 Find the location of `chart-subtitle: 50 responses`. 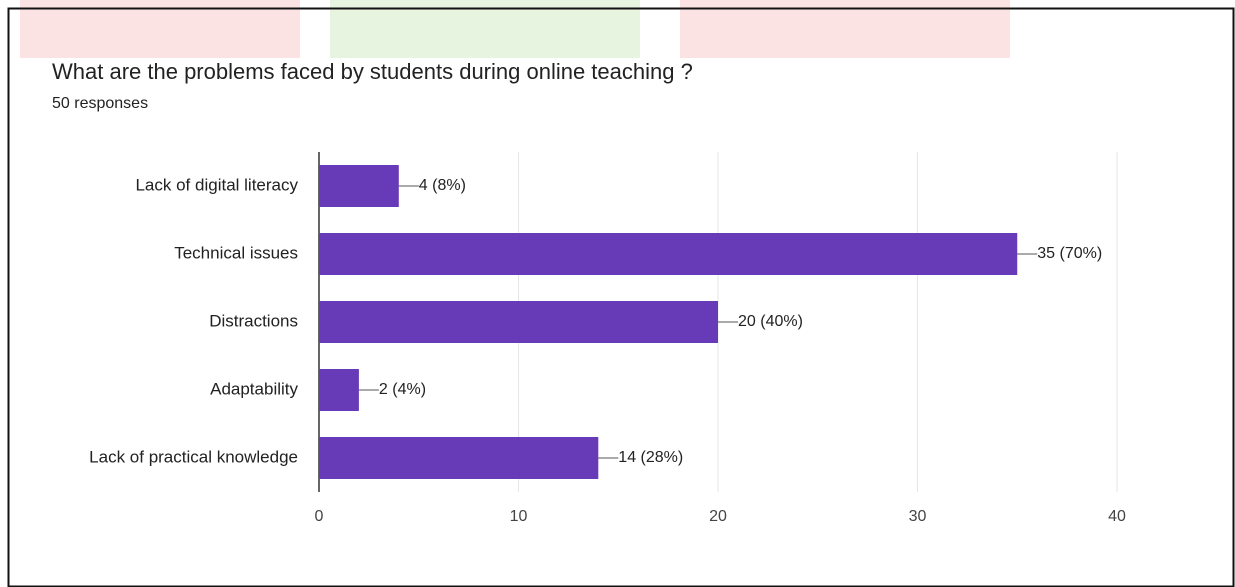

chart-subtitle: 50 responses is located at coordinates (100, 103).